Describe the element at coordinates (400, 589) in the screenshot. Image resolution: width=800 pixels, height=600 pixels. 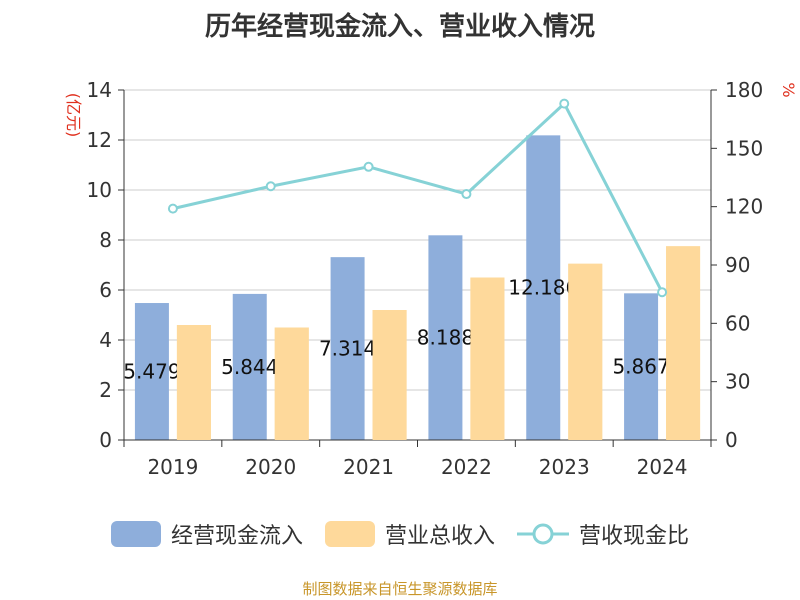
I see `source-footer: 制图数据来自恒生聚源数据库` at that location.